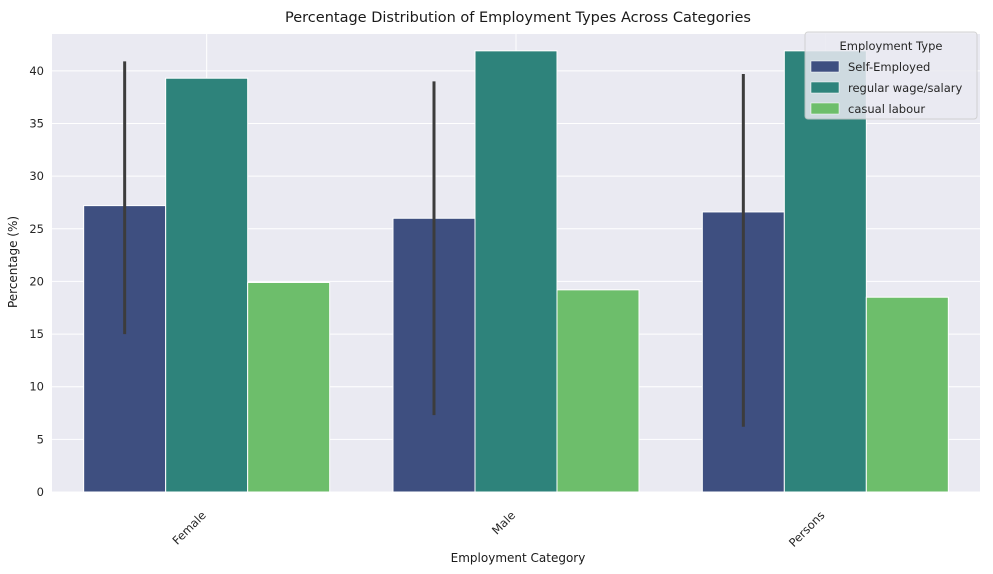 The height and width of the screenshot is (574, 993). What do you see at coordinates (891, 46) in the screenshot?
I see `legend-title: Employment Type` at bounding box center [891, 46].